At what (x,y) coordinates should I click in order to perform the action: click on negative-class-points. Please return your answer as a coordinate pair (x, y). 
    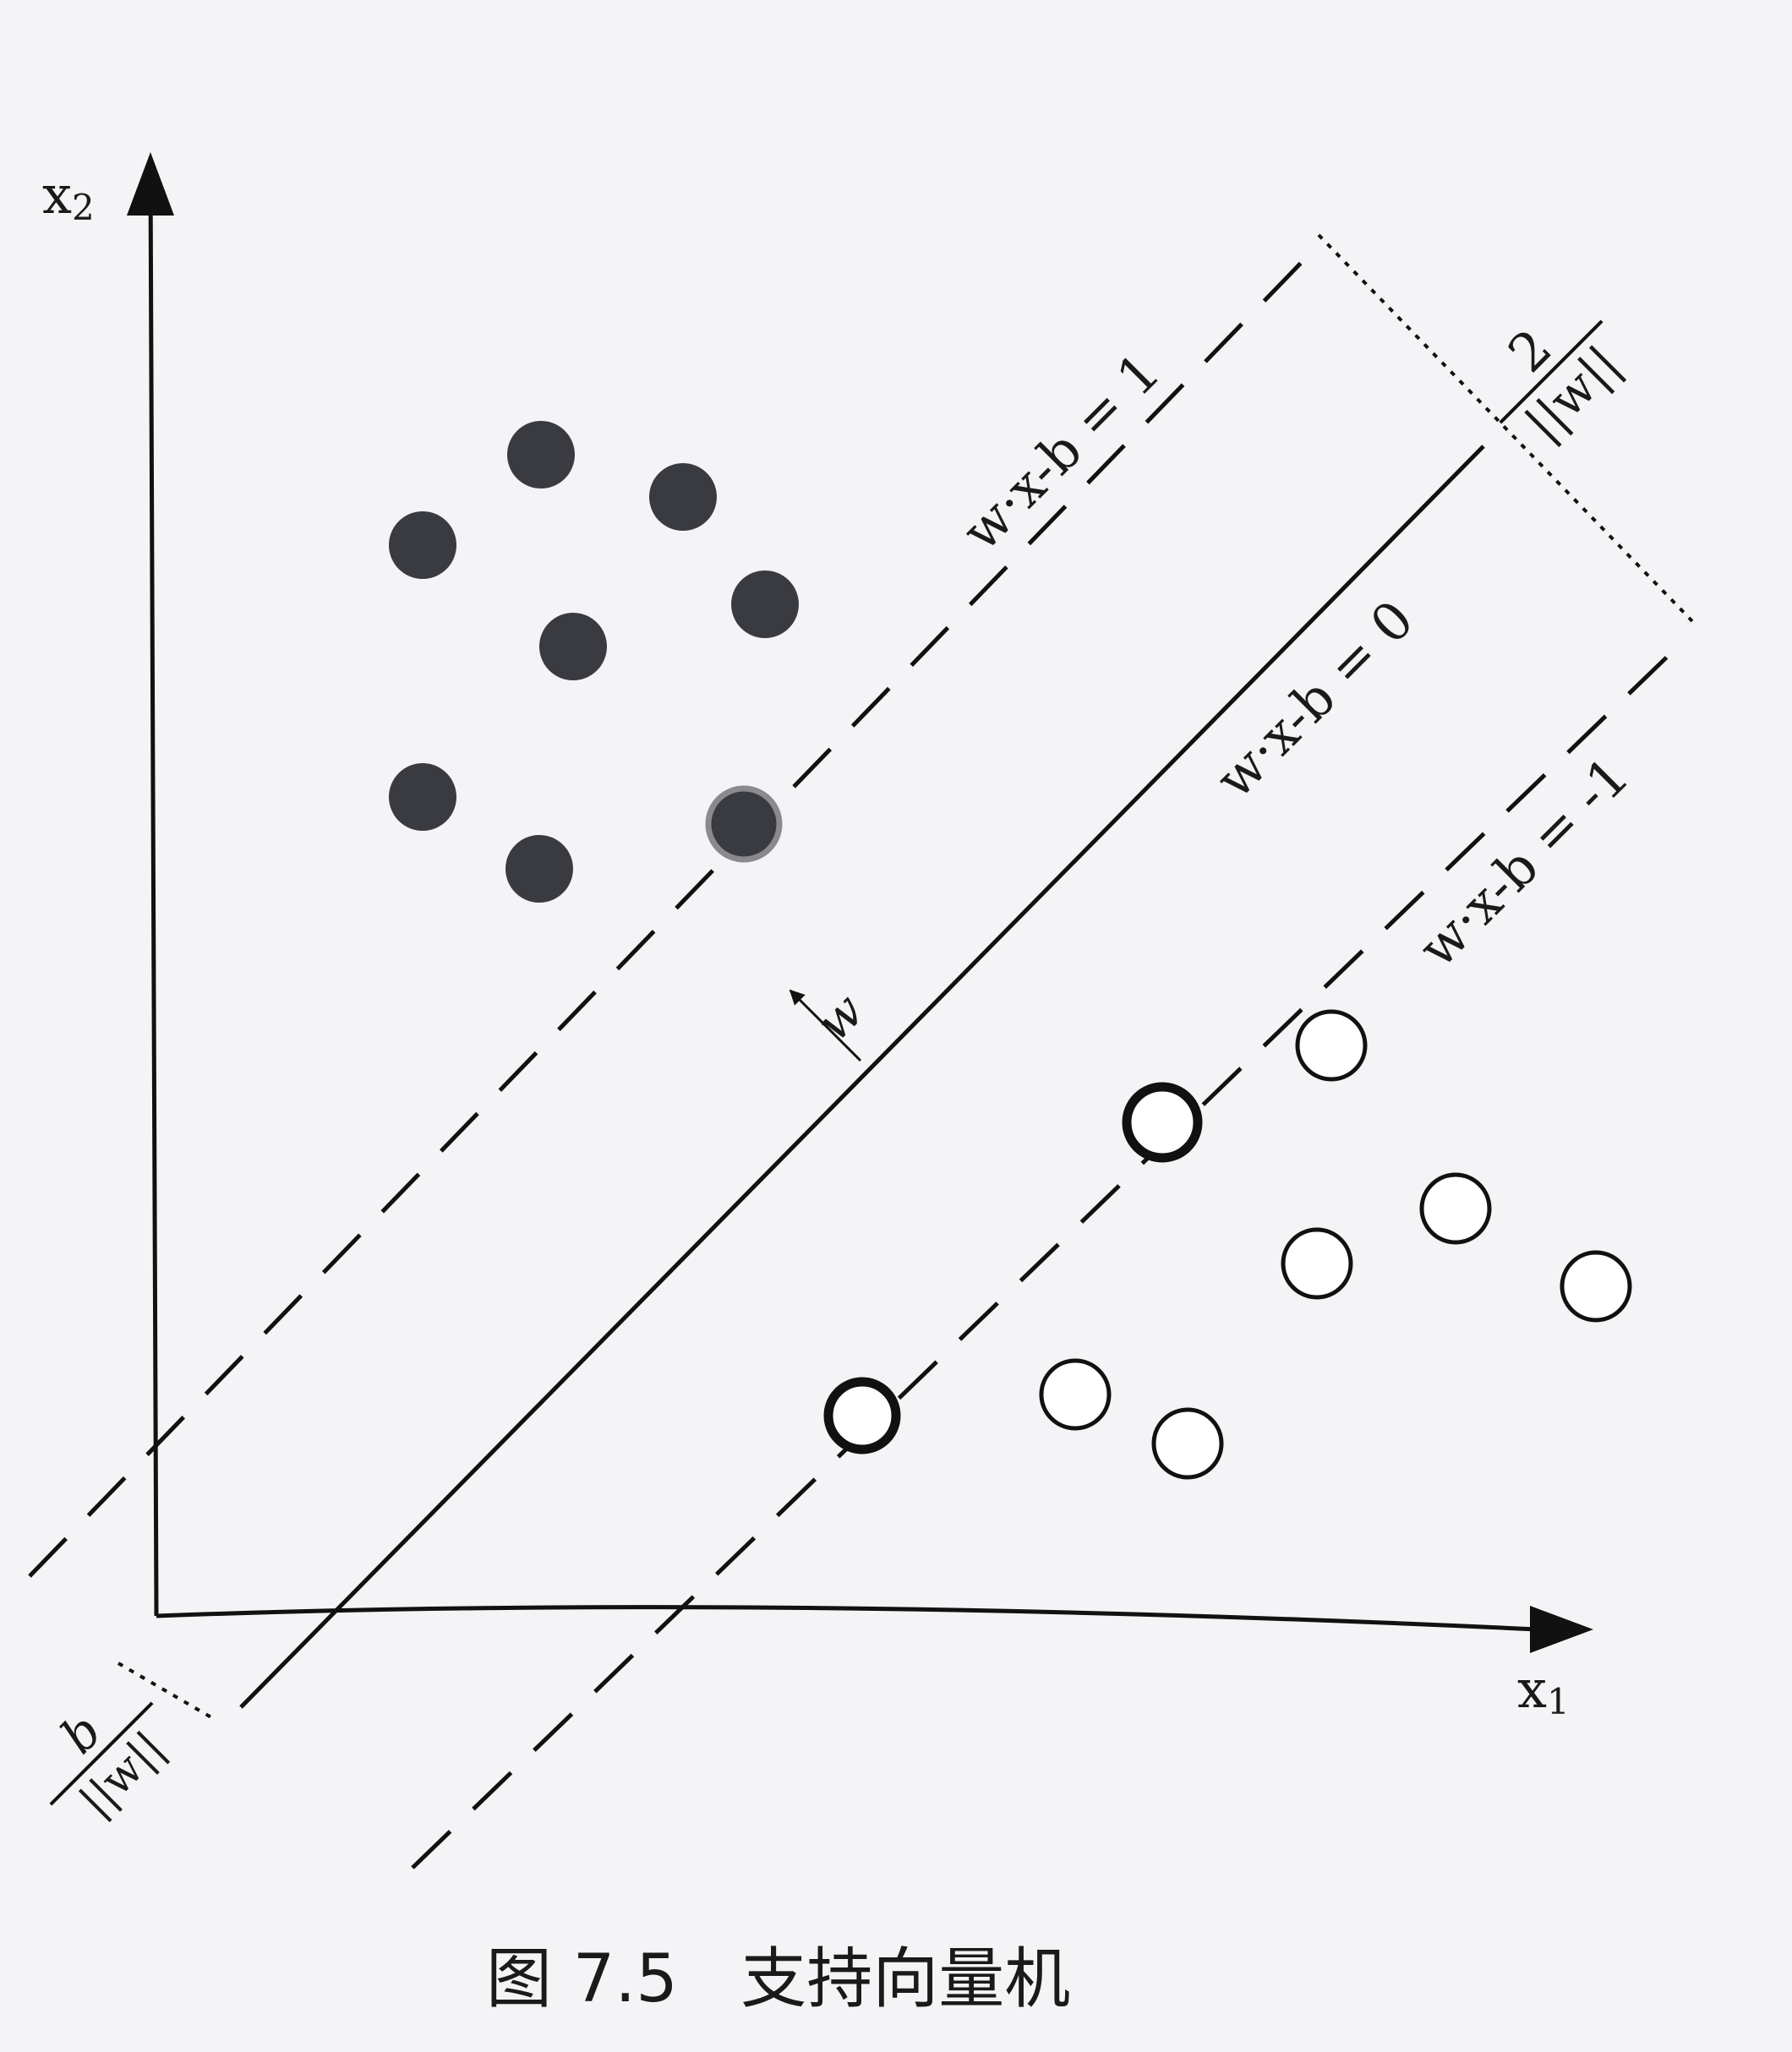
    Looking at the image, I should click on (1227, 1244).